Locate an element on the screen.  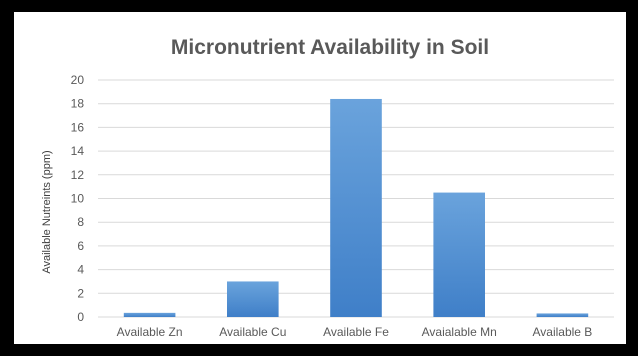
y-tick-label: 14 is located at coordinates (78, 151).